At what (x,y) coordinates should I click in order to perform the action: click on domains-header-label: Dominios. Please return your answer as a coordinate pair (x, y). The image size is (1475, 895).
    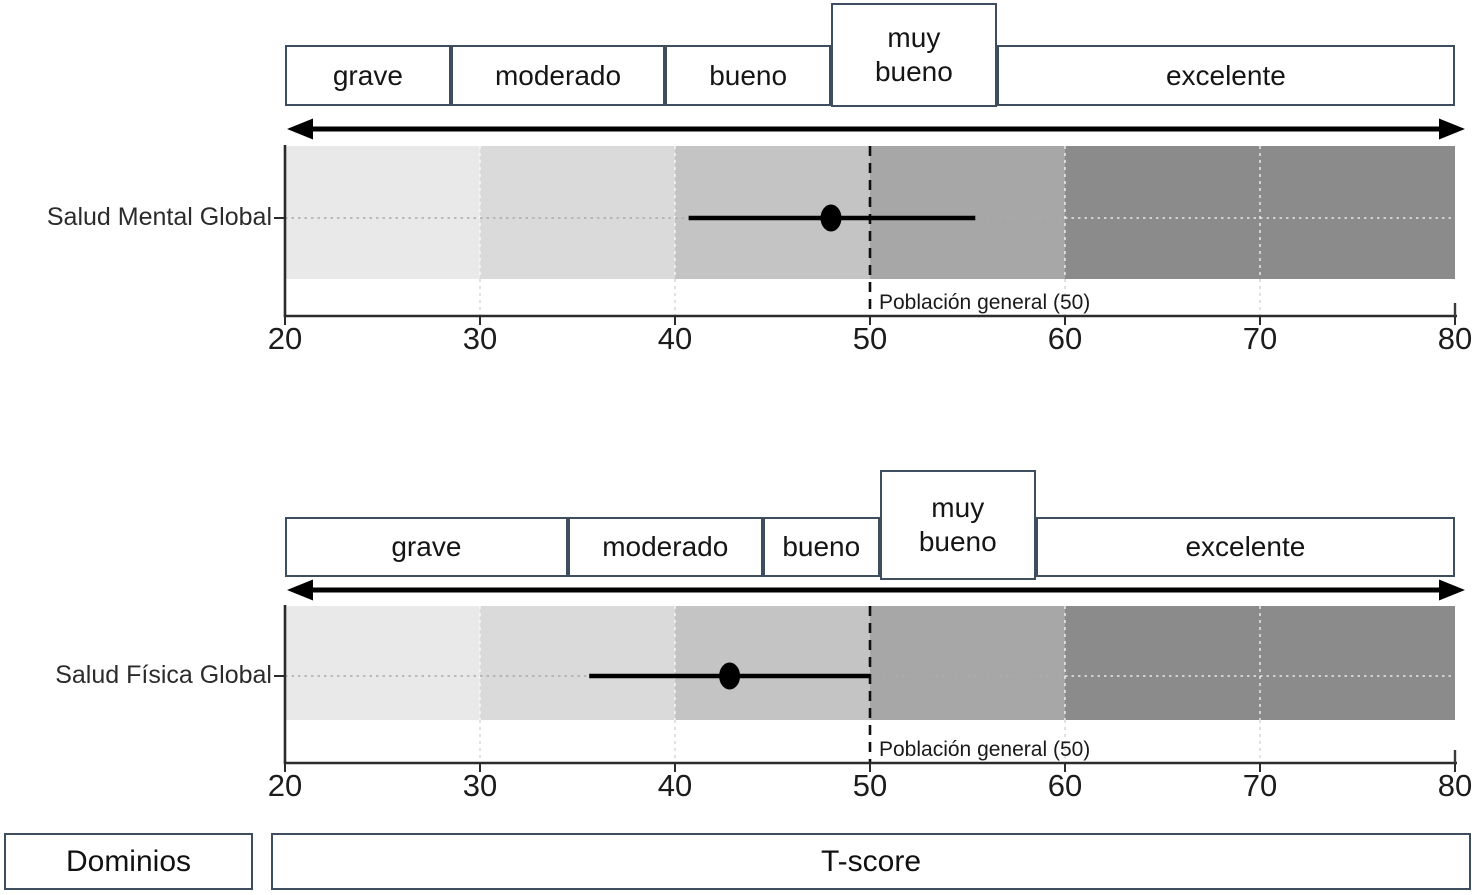
    Looking at the image, I should click on (128, 861).